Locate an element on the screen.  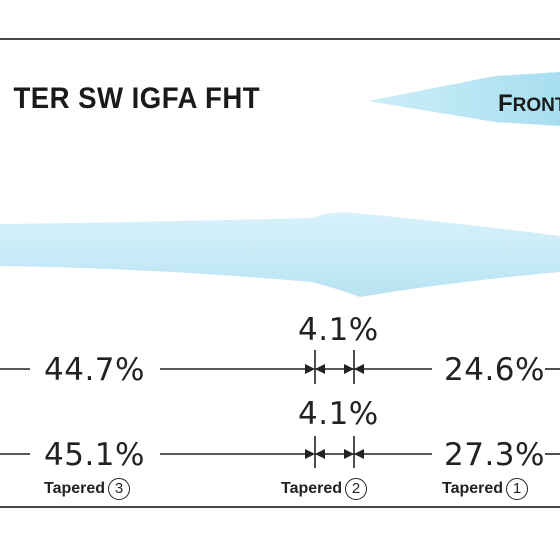
product-title-text: TER SW IGFA FHT is located at coordinates (136, 98).